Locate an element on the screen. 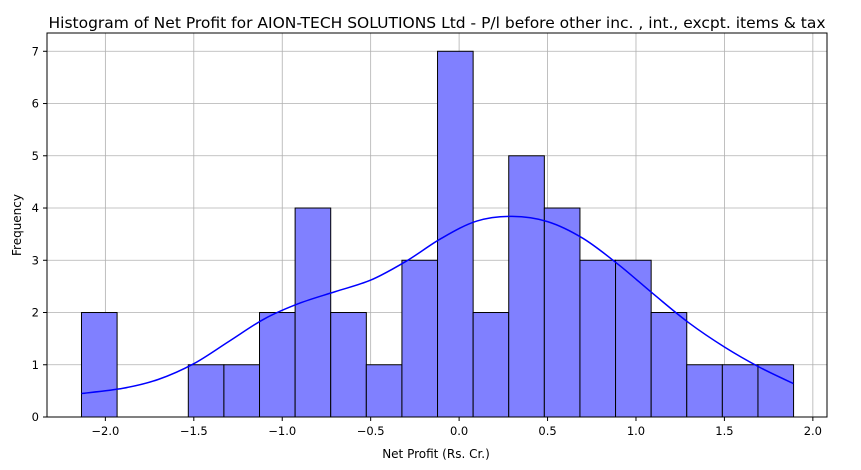 Image resolution: width=861 pixels, height=470 pixels. x-tick-label: 2.0 is located at coordinates (813, 431).